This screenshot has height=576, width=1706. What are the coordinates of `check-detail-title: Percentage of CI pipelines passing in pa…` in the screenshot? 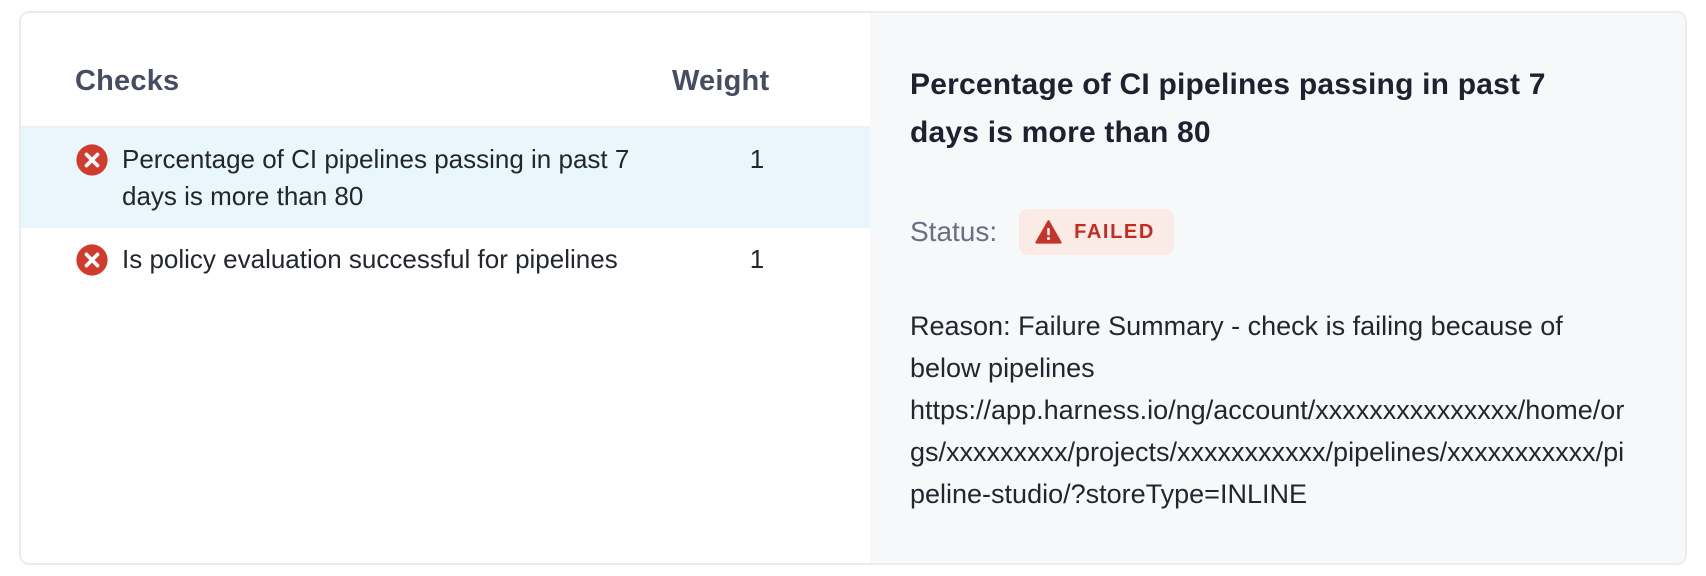 It's located at (1228, 108).